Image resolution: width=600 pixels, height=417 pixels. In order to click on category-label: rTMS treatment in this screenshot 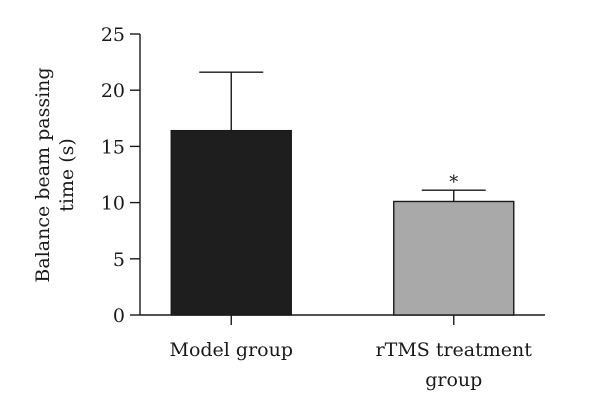, I will do `click(454, 350)`.